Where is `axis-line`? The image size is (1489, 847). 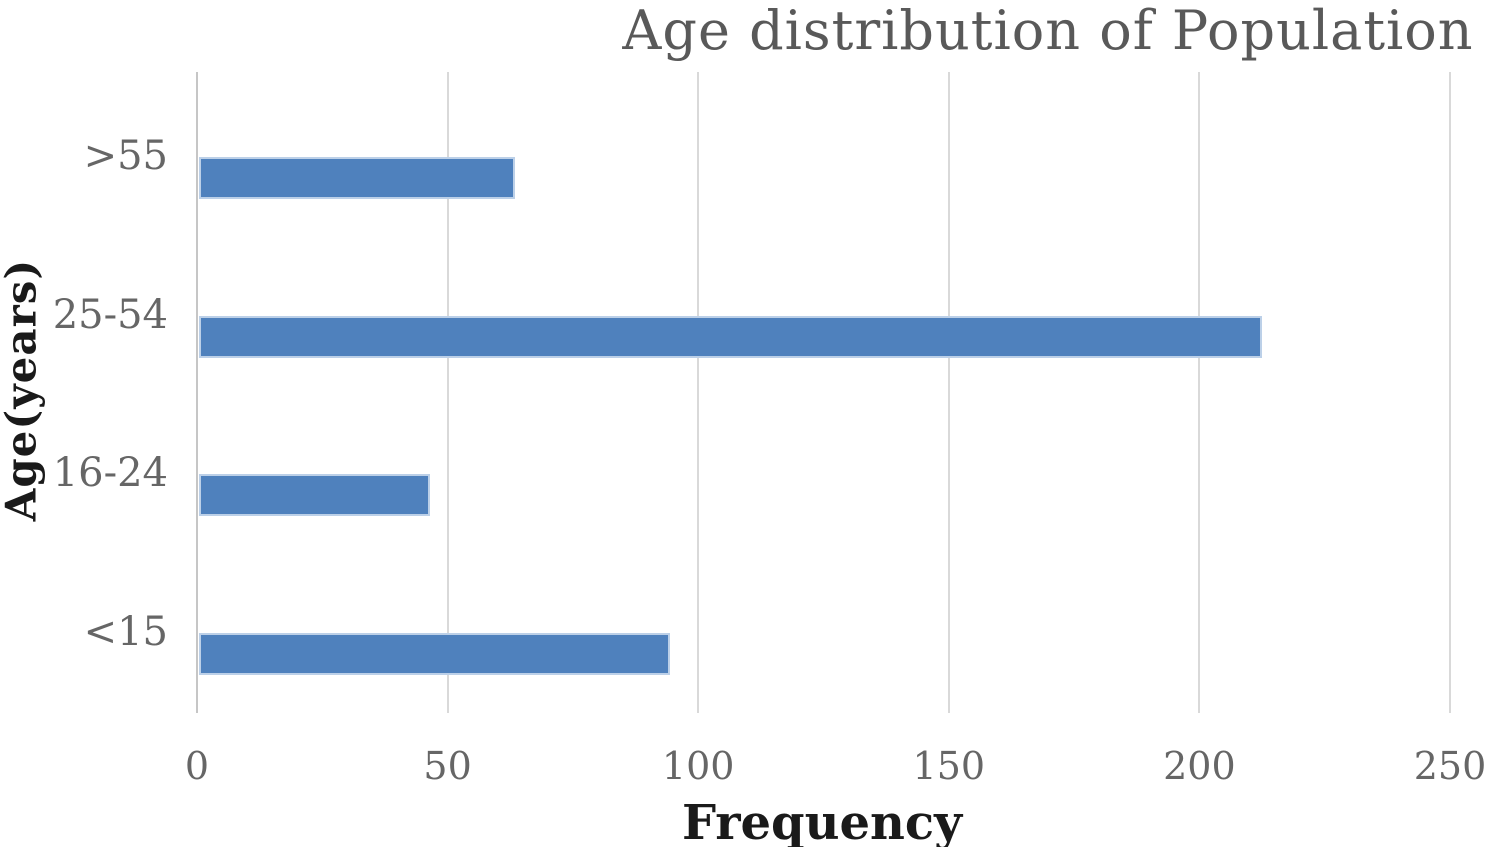
axis-line is located at coordinates (197, 392).